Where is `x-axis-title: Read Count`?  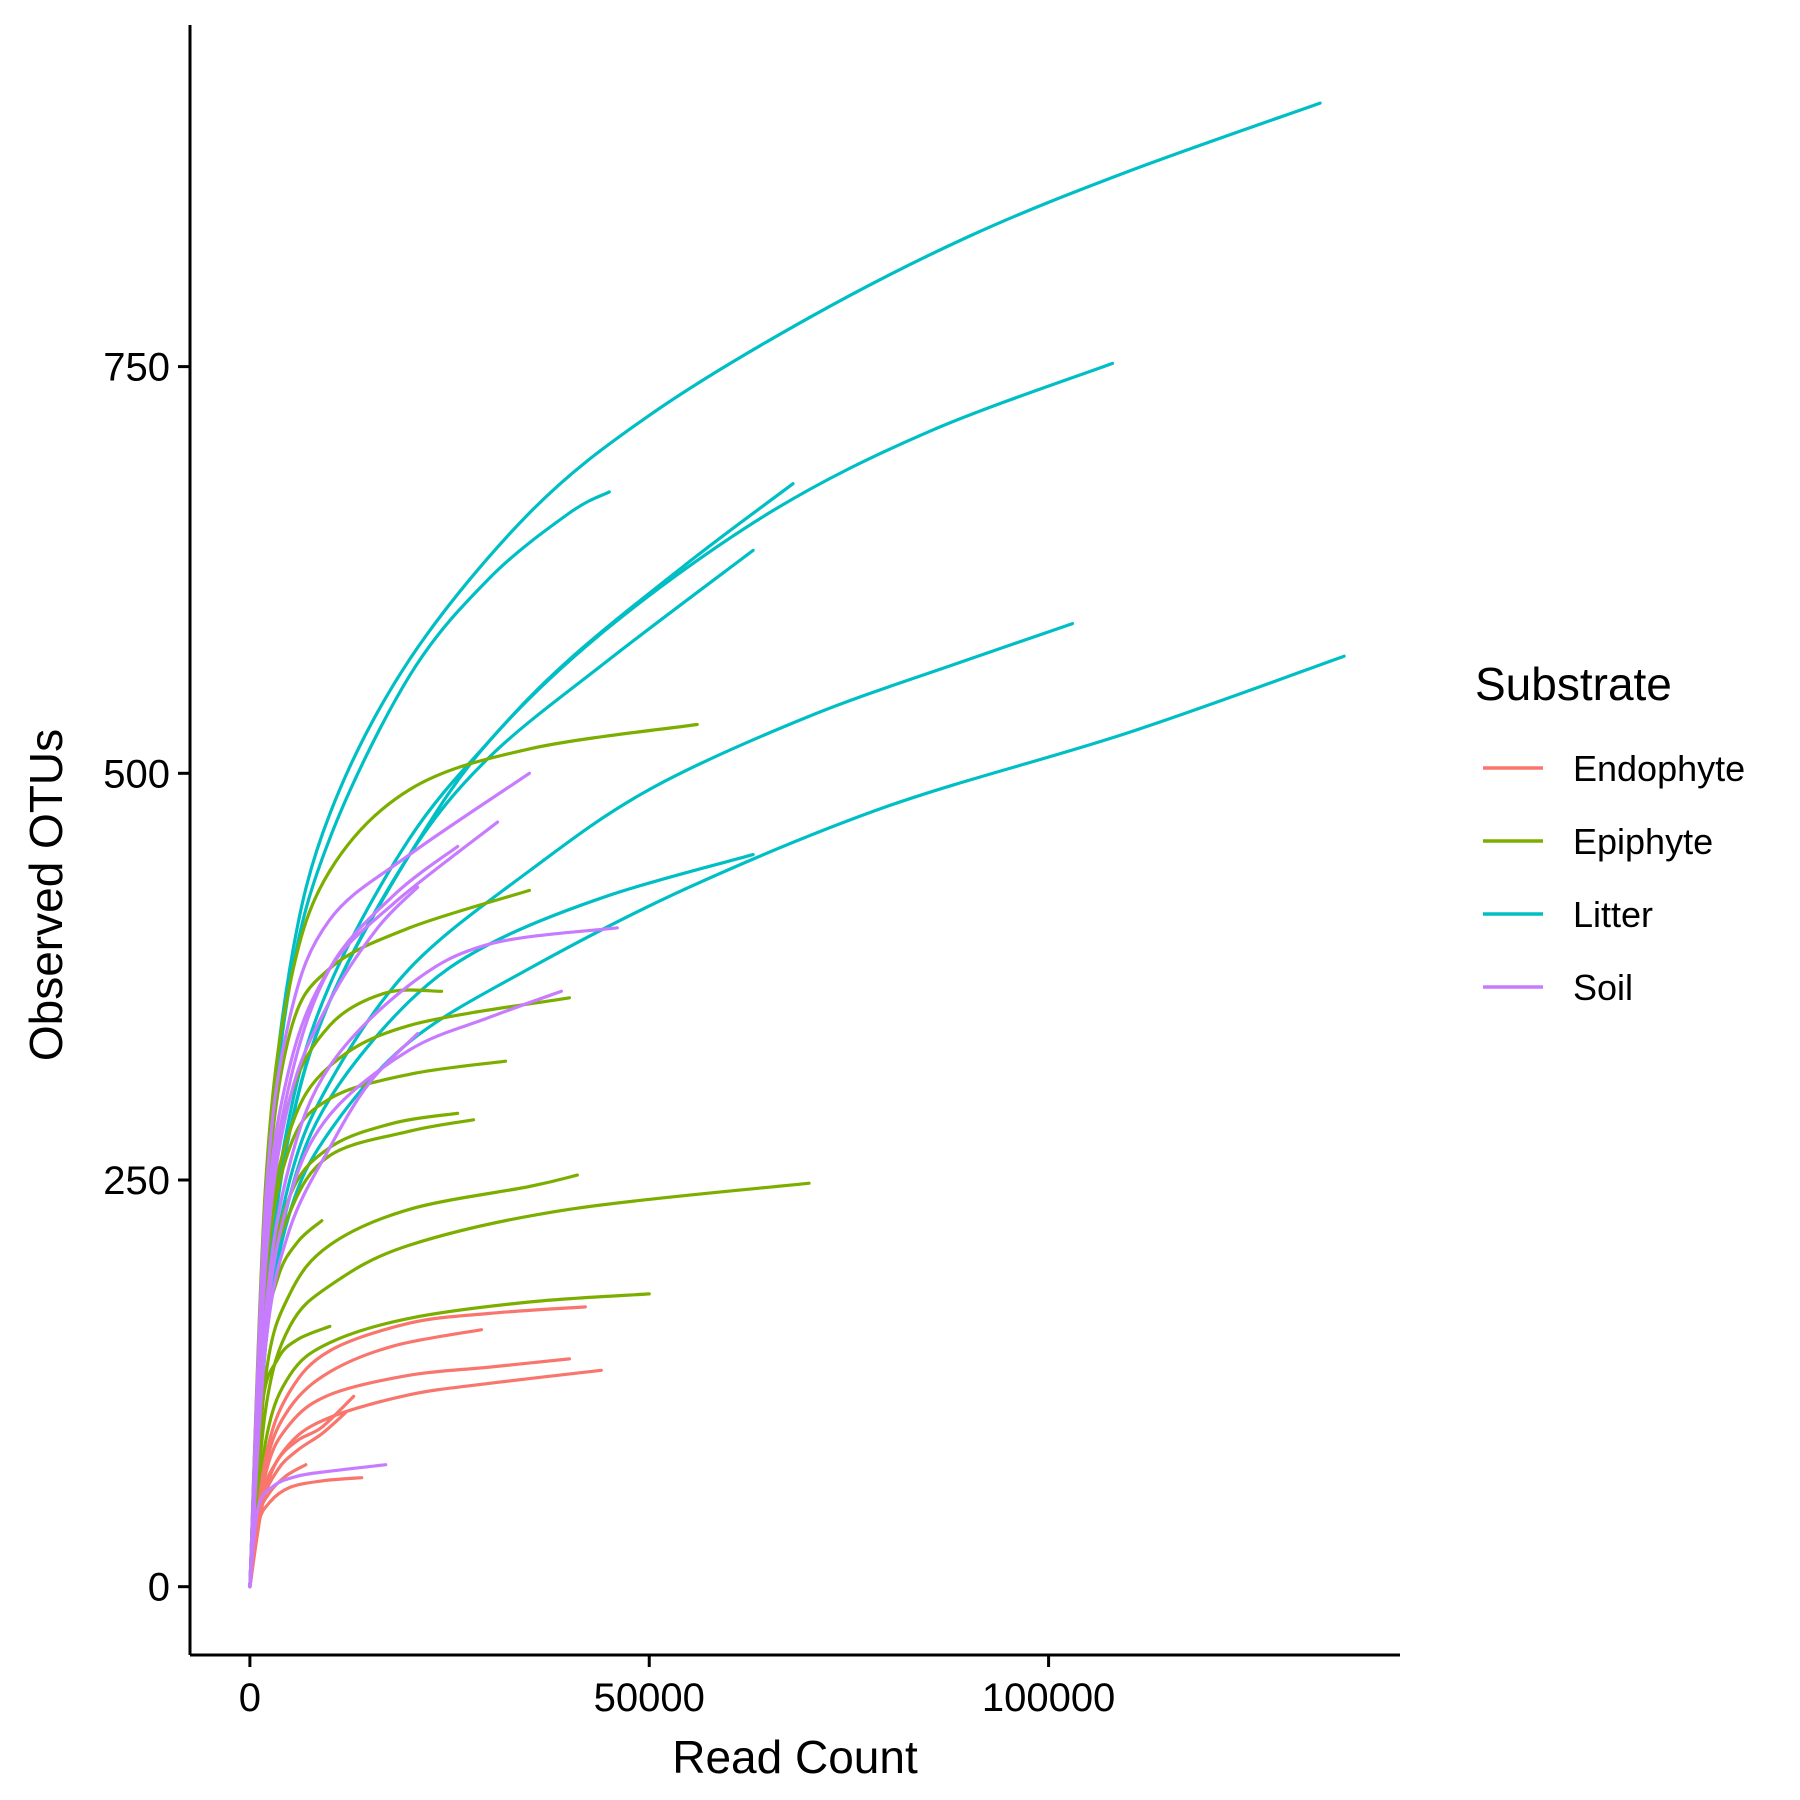 x-axis-title: Read Count is located at coordinates (795, 1757).